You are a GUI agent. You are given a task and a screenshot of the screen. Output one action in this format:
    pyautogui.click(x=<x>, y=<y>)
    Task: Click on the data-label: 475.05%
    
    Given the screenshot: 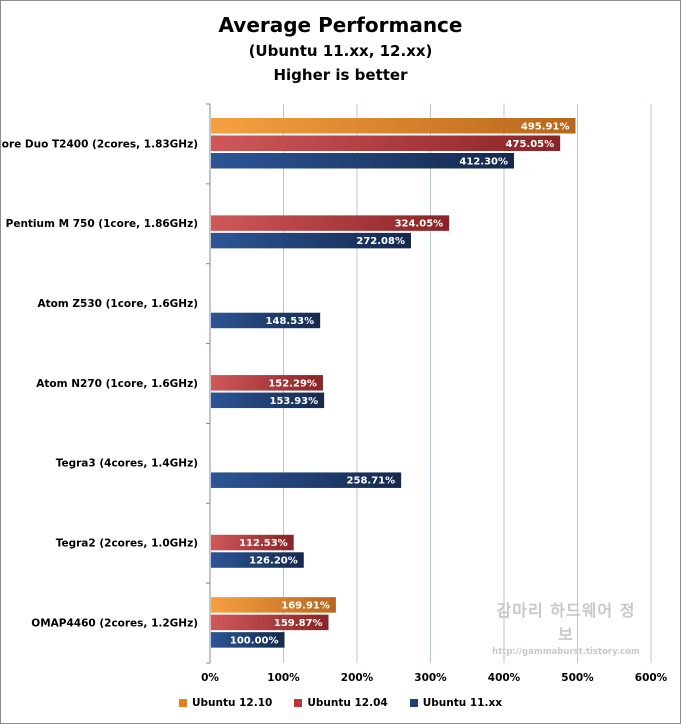 What is the action you would take?
    pyautogui.click(x=530, y=144)
    